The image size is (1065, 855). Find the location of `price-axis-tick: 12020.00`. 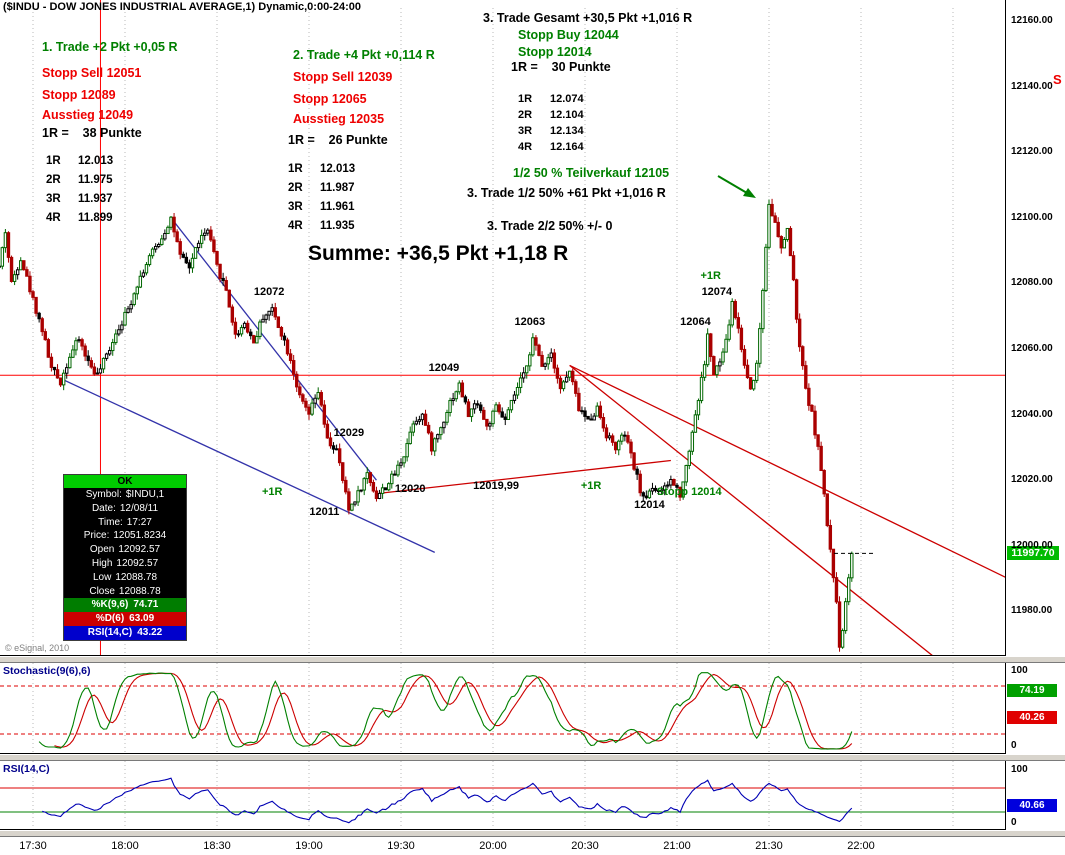

price-axis-tick: 12020.00 is located at coordinates (1032, 480).